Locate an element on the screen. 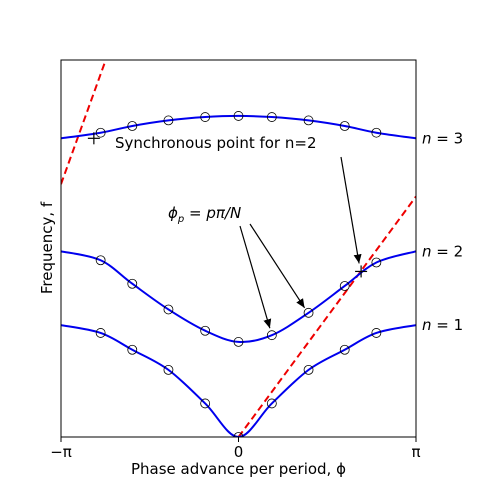  x-tick-label: π is located at coordinates (415, 452).